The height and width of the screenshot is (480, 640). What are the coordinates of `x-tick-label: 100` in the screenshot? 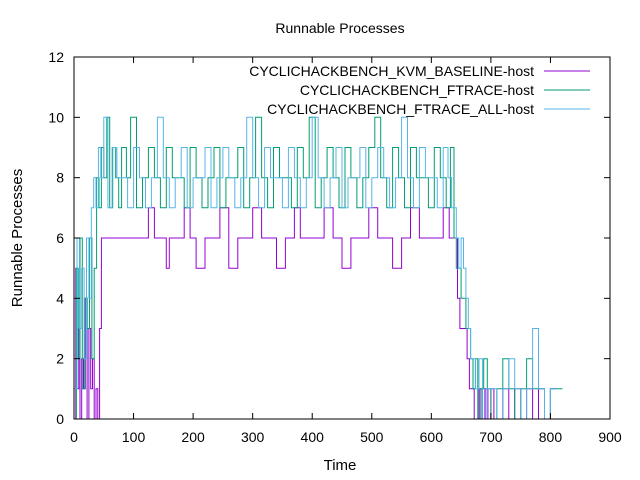 It's located at (134, 437).